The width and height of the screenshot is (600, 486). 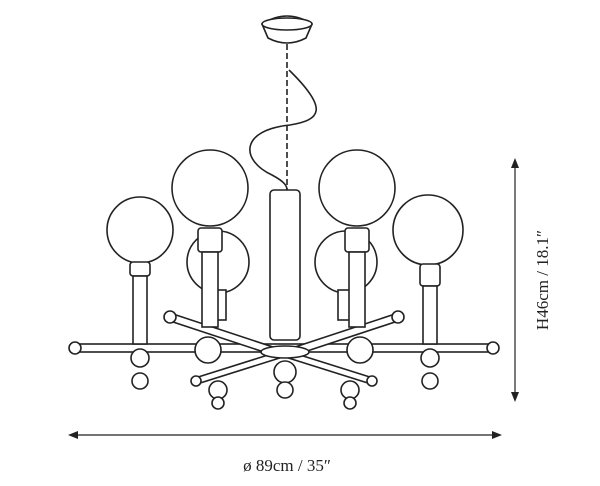 I want to click on height-dimension: H46cm / 18.1″, so click(x=531, y=280).